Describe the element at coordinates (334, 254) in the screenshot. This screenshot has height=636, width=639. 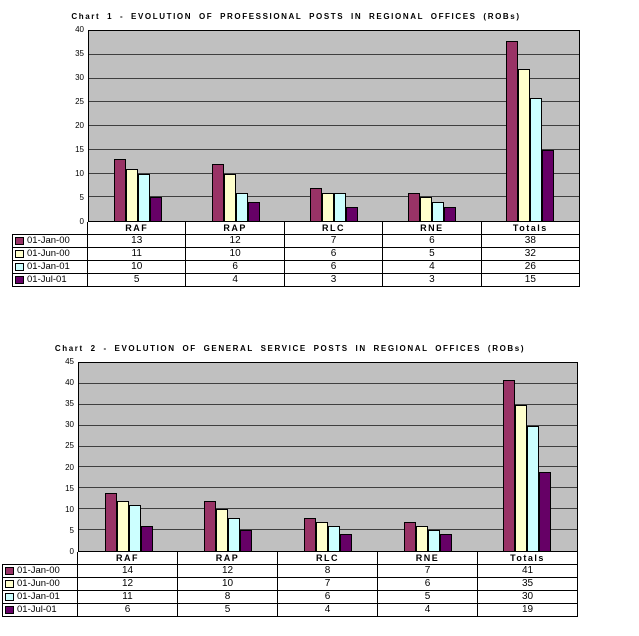
I see `value-01-Jun-00-RLC: 6` at that location.